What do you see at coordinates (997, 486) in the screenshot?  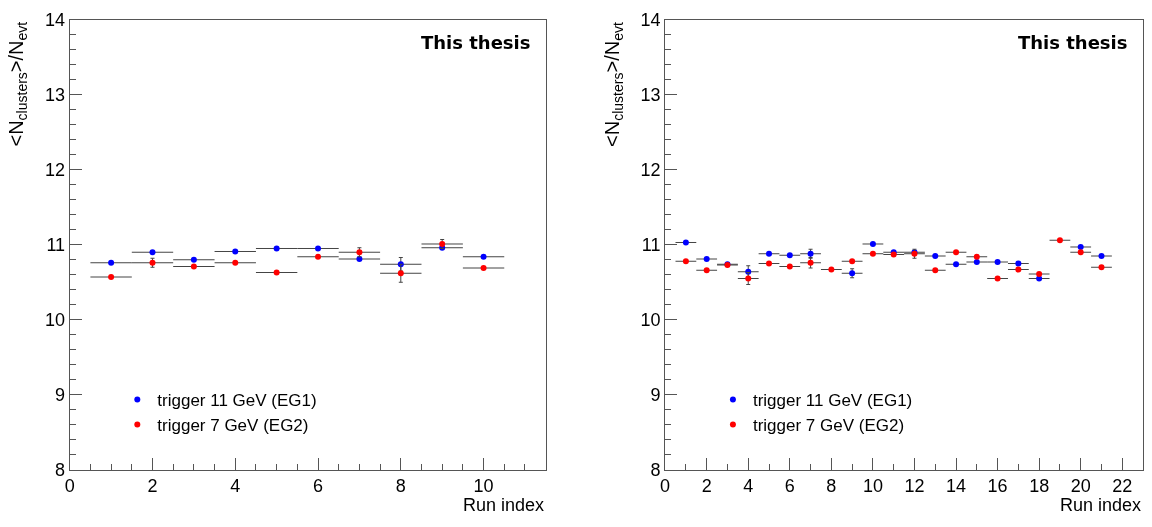 I see `x-tick-label: 16` at bounding box center [997, 486].